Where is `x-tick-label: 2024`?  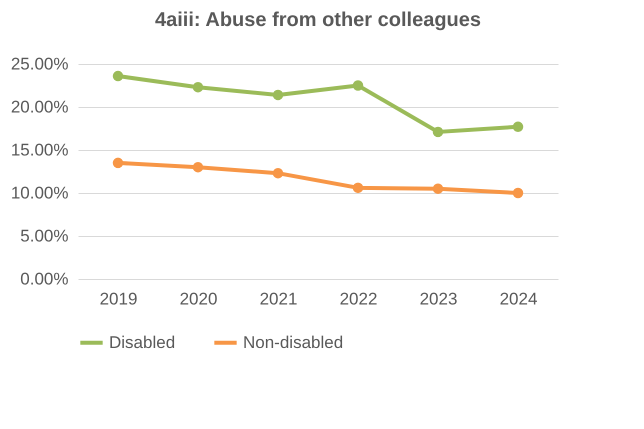 x-tick-label: 2024 is located at coordinates (519, 299).